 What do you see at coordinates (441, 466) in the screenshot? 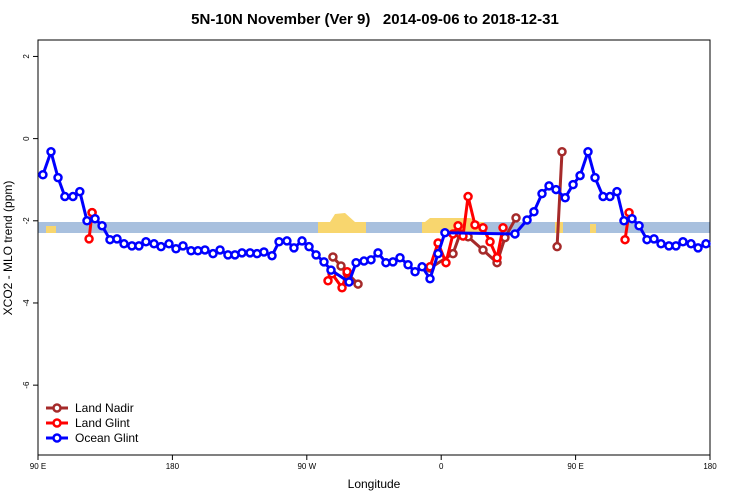
I see `x-tick-label: 0` at bounding box center [441, 466].